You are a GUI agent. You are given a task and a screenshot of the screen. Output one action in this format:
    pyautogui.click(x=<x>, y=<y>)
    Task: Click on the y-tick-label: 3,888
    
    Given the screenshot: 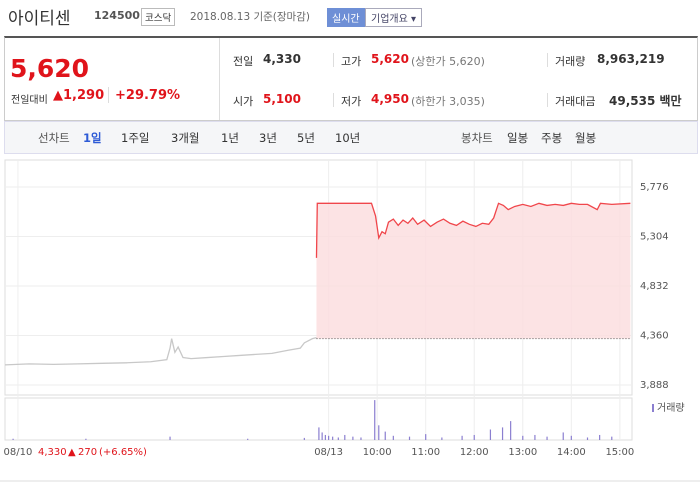 What is the action you would take?
    pyautogui.click(x=654, y=385)
    